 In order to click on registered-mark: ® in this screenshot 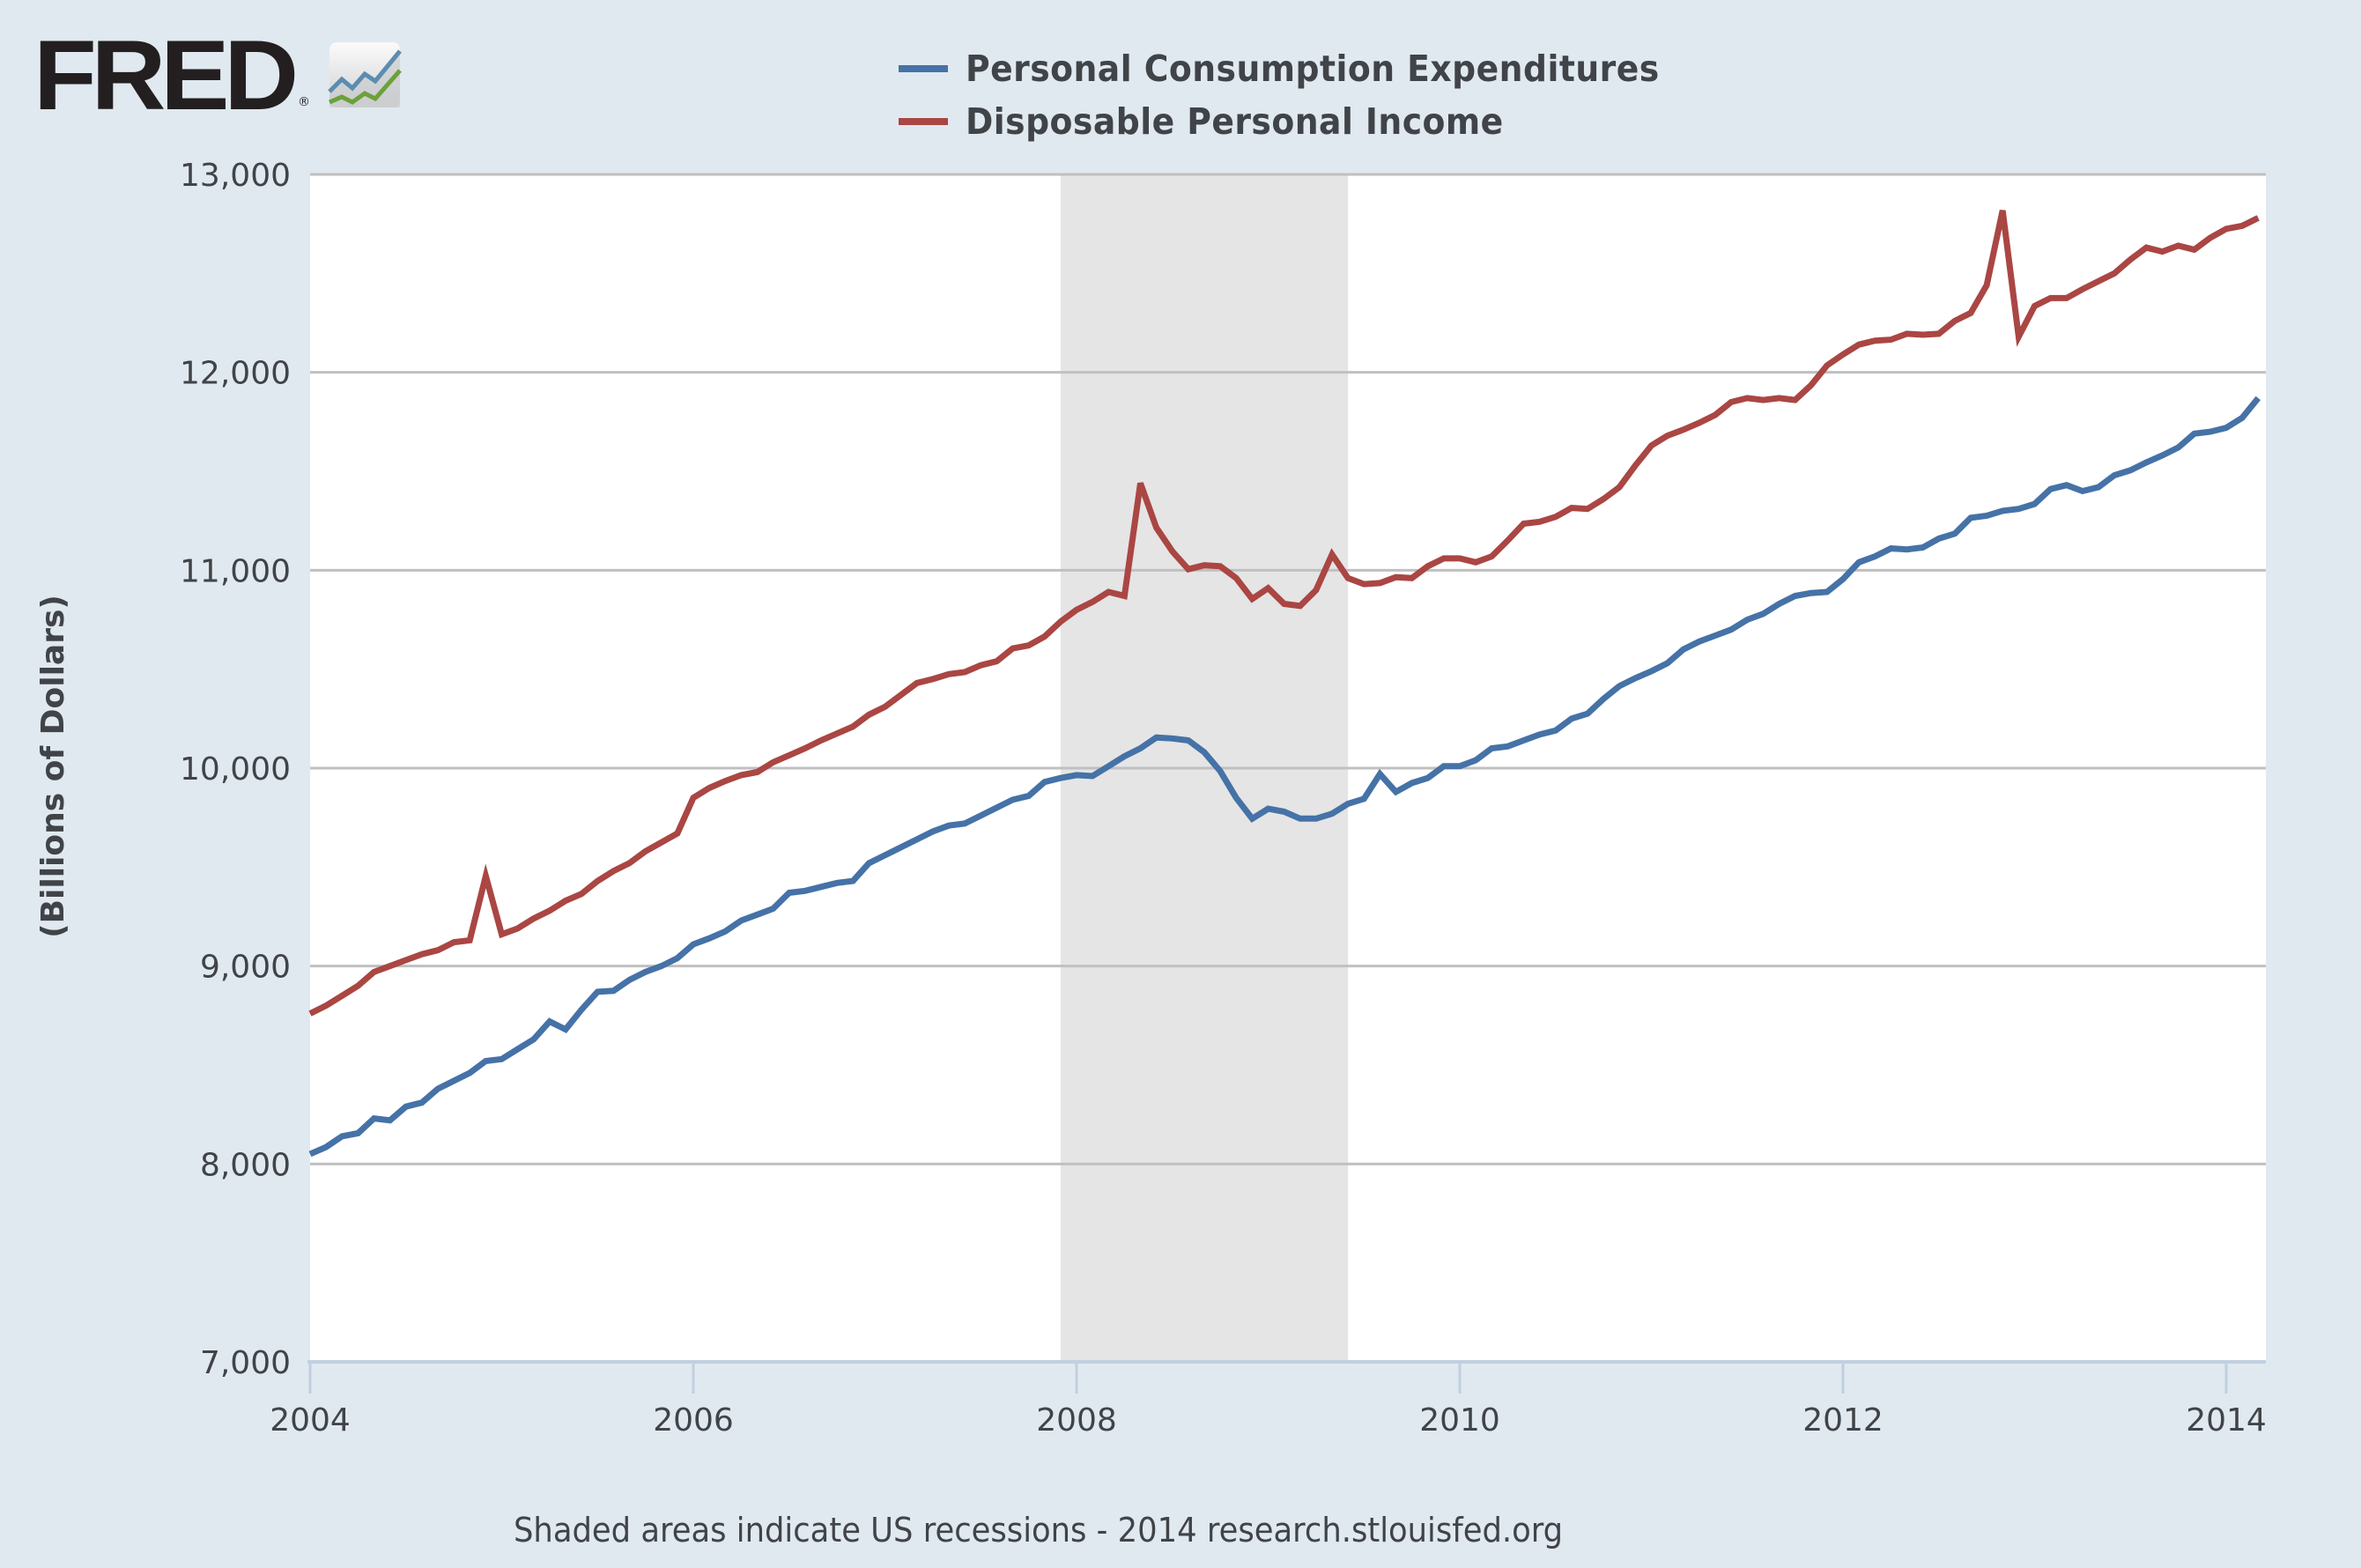, I will do `click(304, 102)`.